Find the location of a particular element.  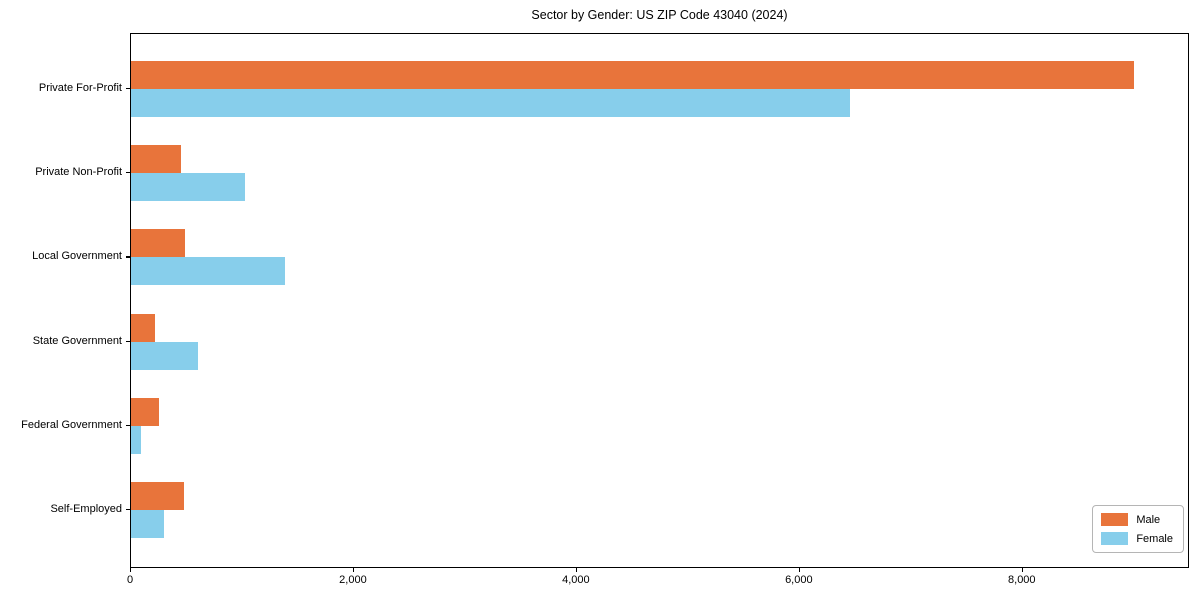

bar-male-self-employed is located at coordinates (157, 496).